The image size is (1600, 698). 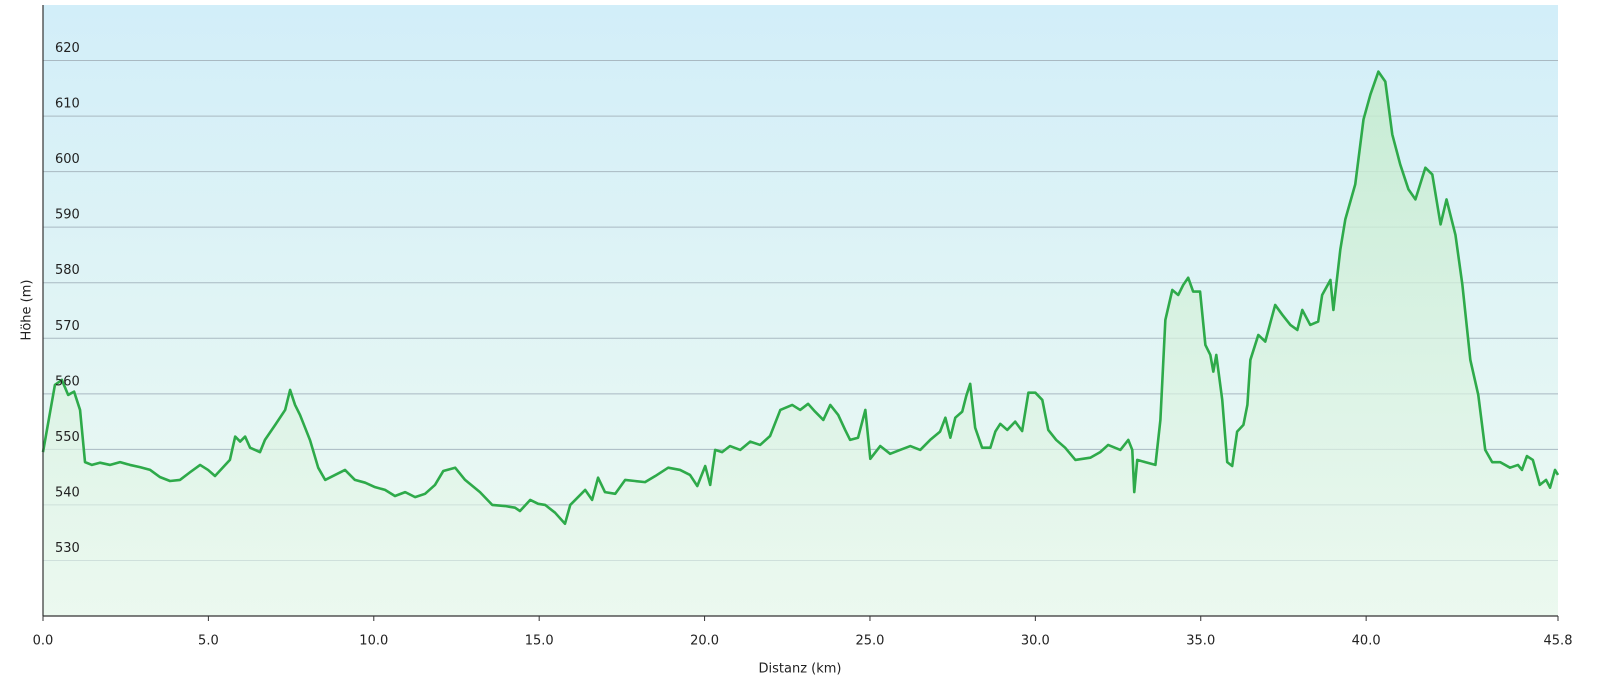 I want to click on y-tick-label: 600, so click(x=67, y=159).